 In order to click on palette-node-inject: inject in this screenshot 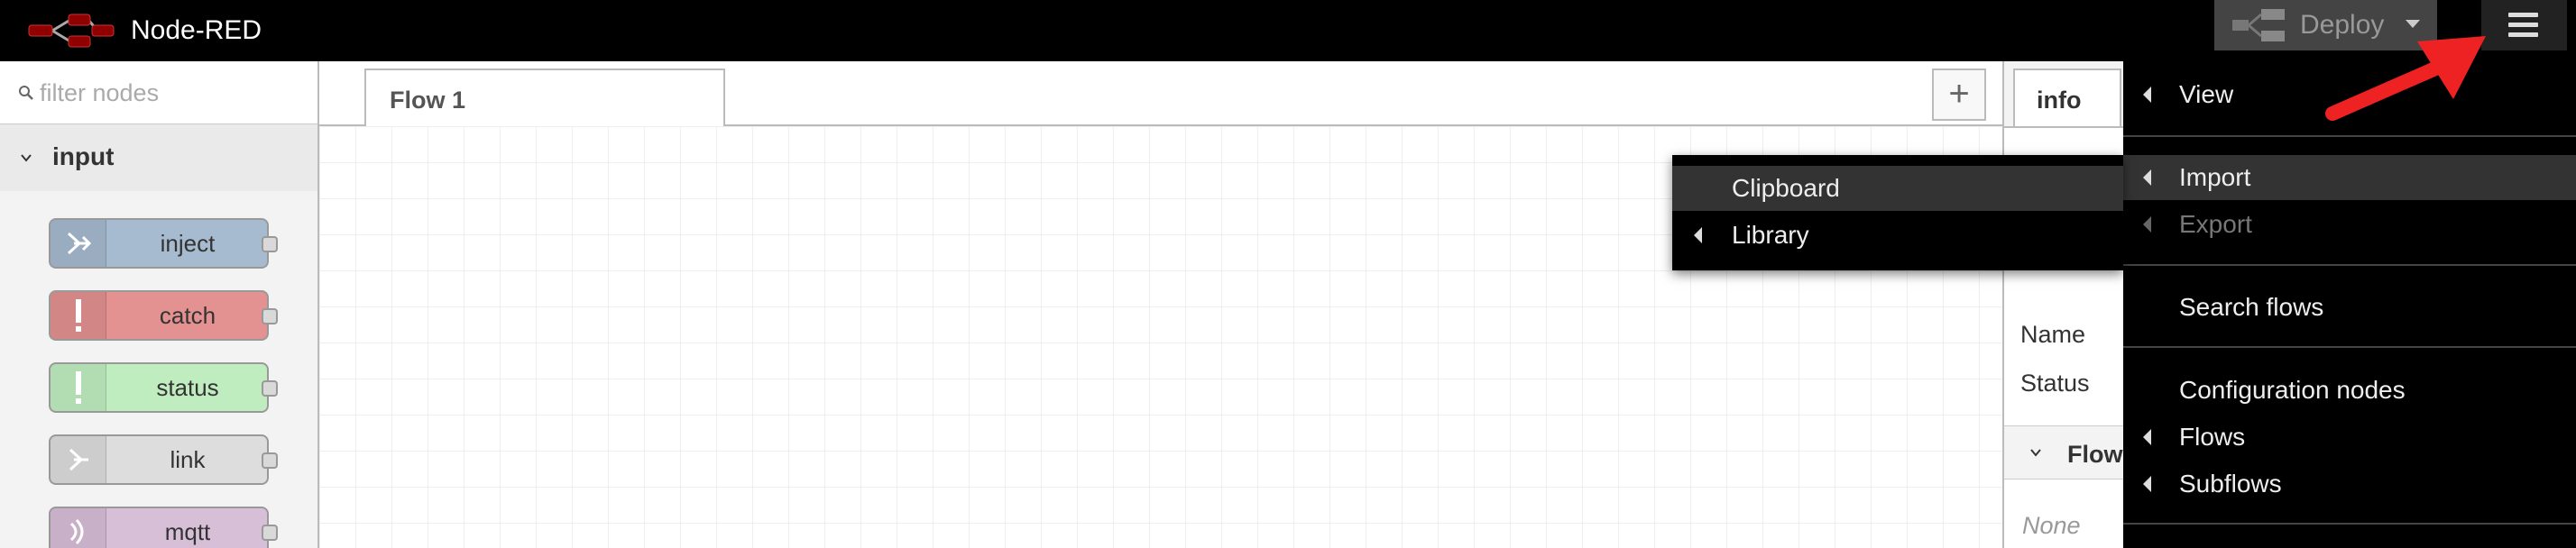, I will do `click(163, 243)`.